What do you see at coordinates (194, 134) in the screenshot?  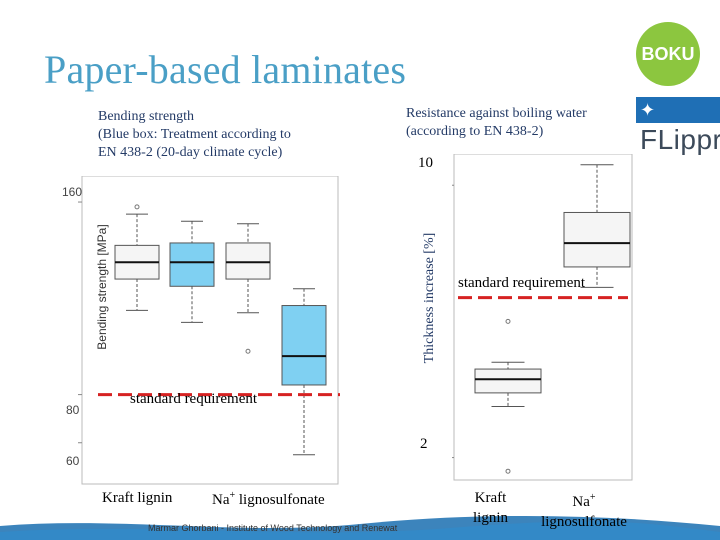 I see `left-caption-line2: (Blue box: Treatment according to` at bounding box center [194, 134].